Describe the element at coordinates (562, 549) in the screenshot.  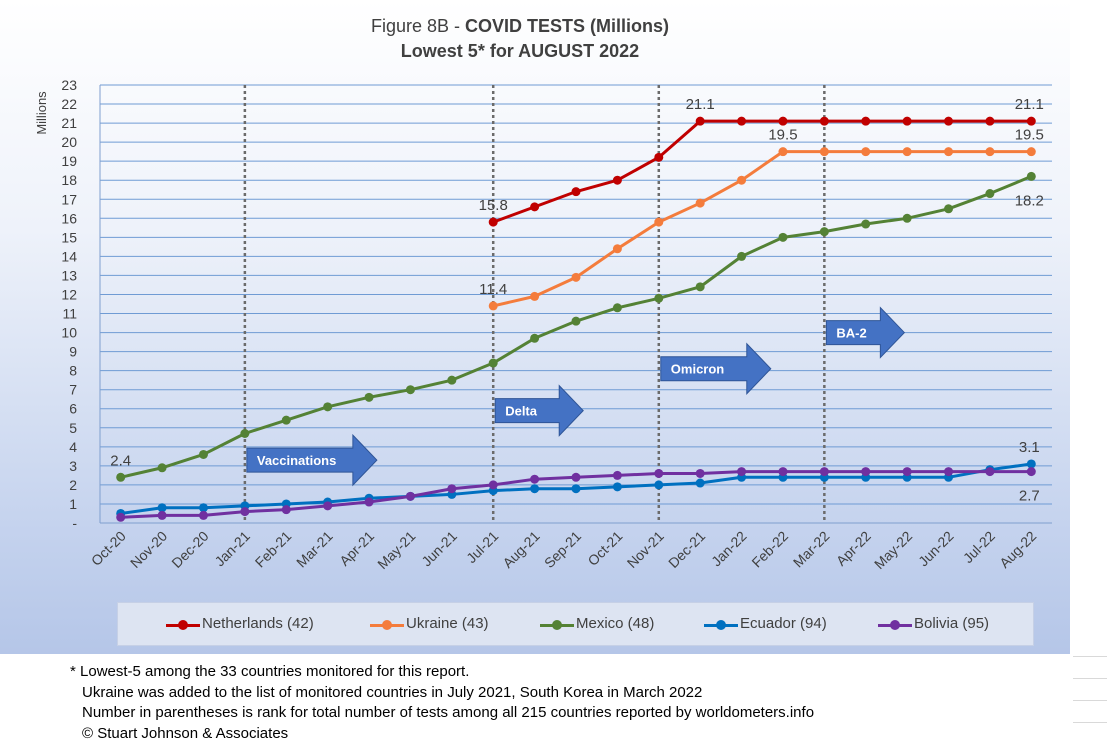
I see `x-tick-label: Sep-21` at that location.